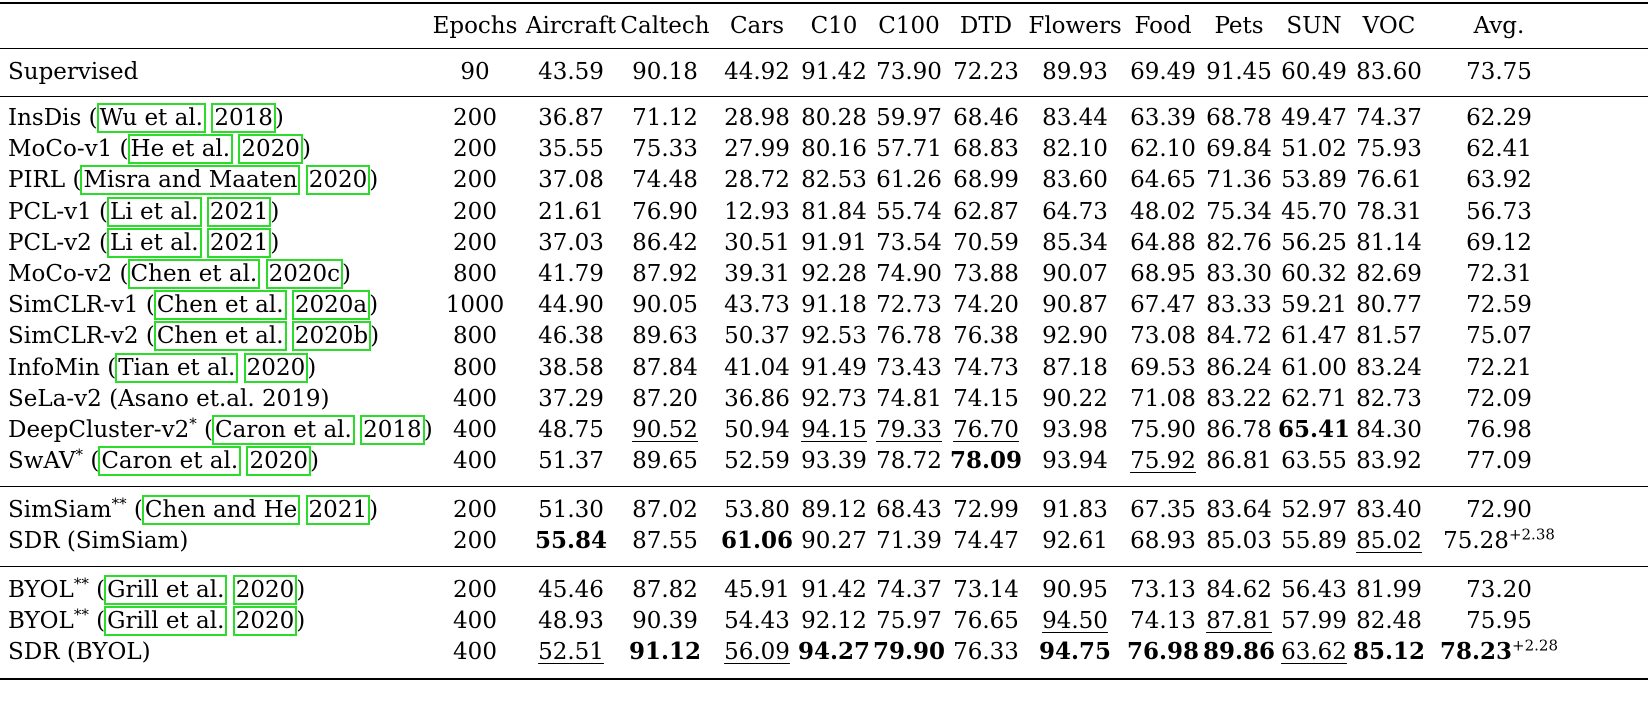 This screenshot has height=717, width=1648. What do you see at coordinates (73, 72) in the screenshot?
I see `method-name: Supervised` at bounding box center [73, 72].